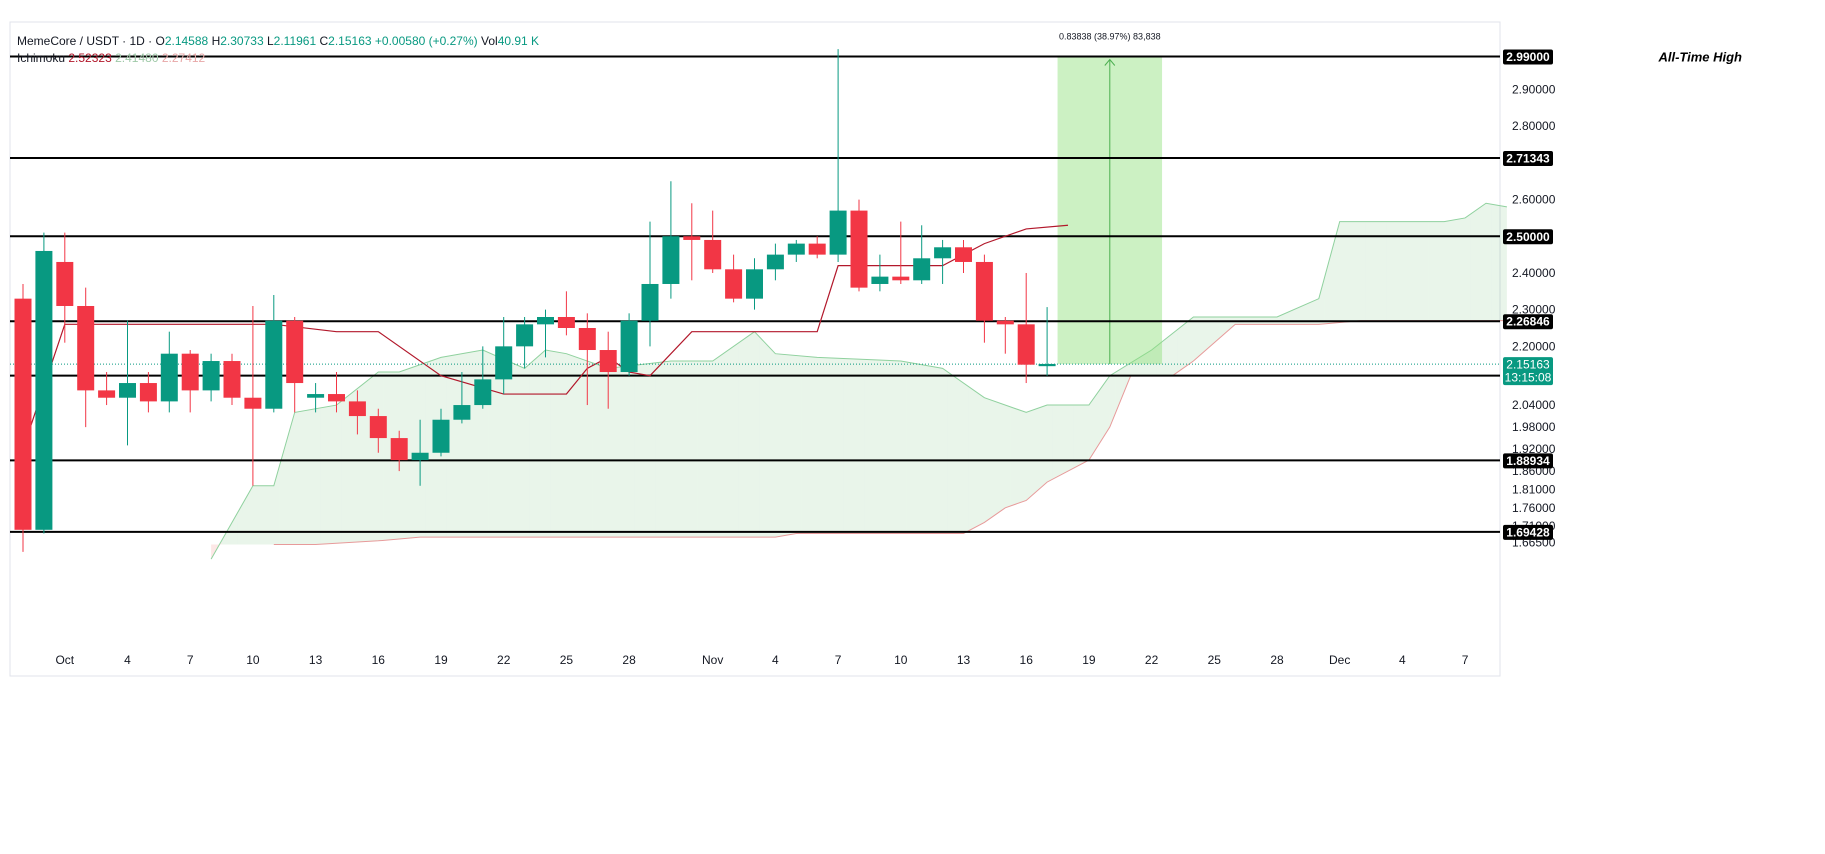 Image resolution: width=1825 pixels, height=854 pixels. I want to click on time-tick-label: 25, so click(1215, 660).